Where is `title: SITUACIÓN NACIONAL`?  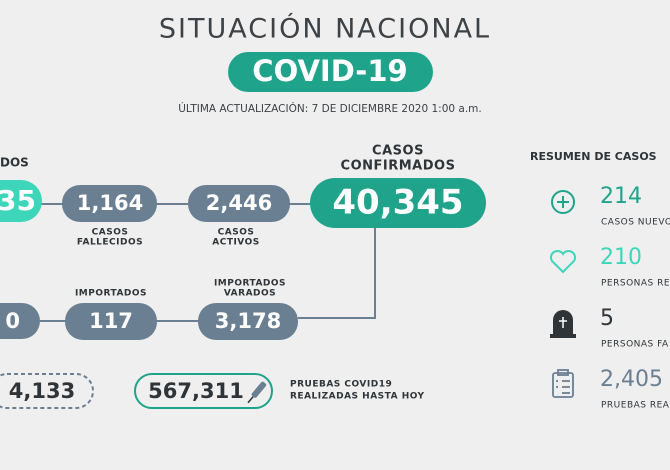
title: SITUACIÓN NACIONAL is located at coordinates (325, 29).